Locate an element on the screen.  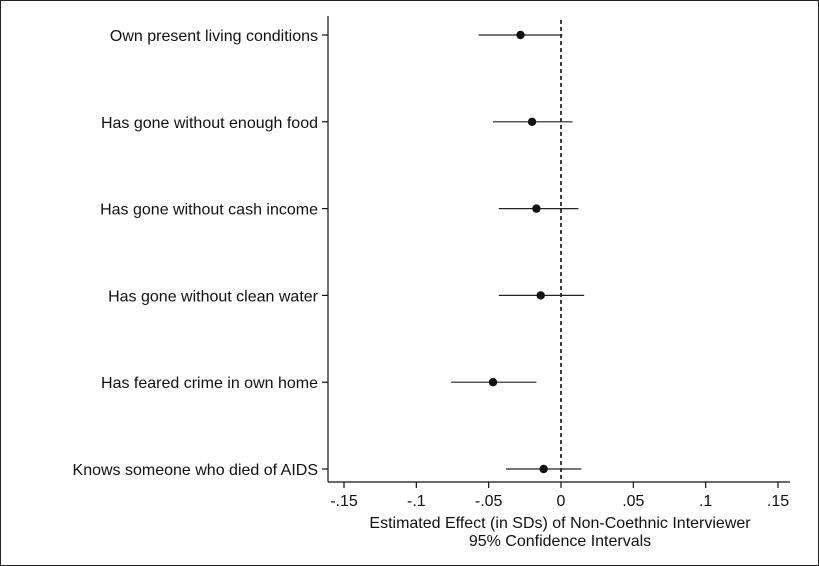
x-tick-label: .05 is located at coordinates (633, 501).